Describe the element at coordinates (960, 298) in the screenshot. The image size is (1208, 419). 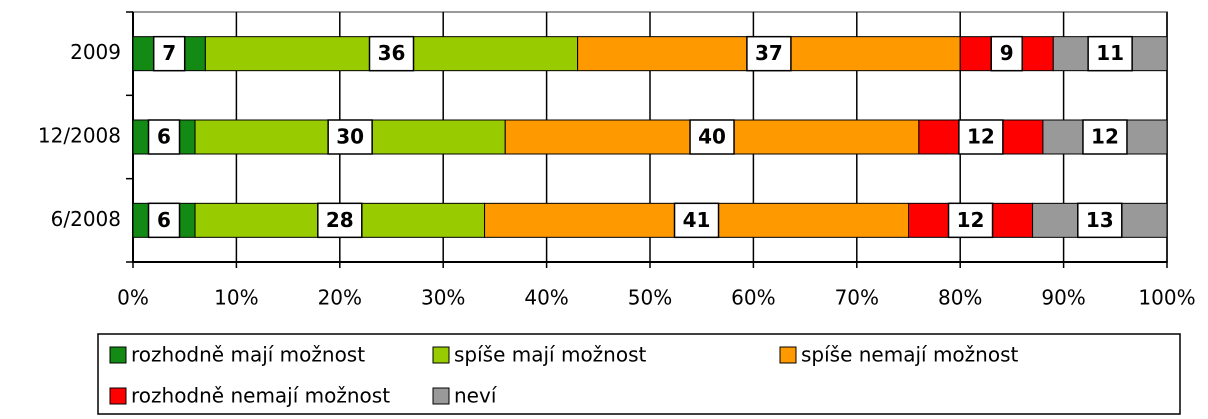
I see `x-tick-label: 80%` at that location.